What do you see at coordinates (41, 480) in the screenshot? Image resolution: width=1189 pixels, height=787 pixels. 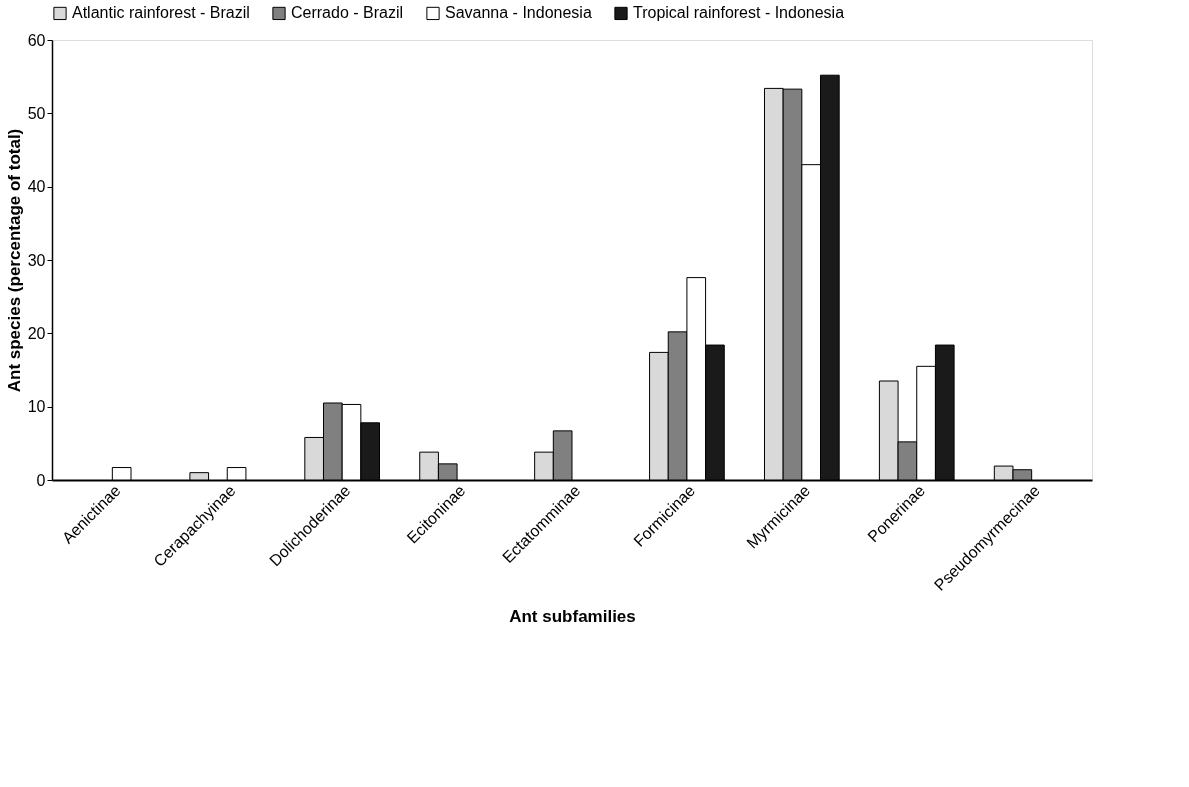 I see `y-tick-label: 0` at bounding box center [41, 480].